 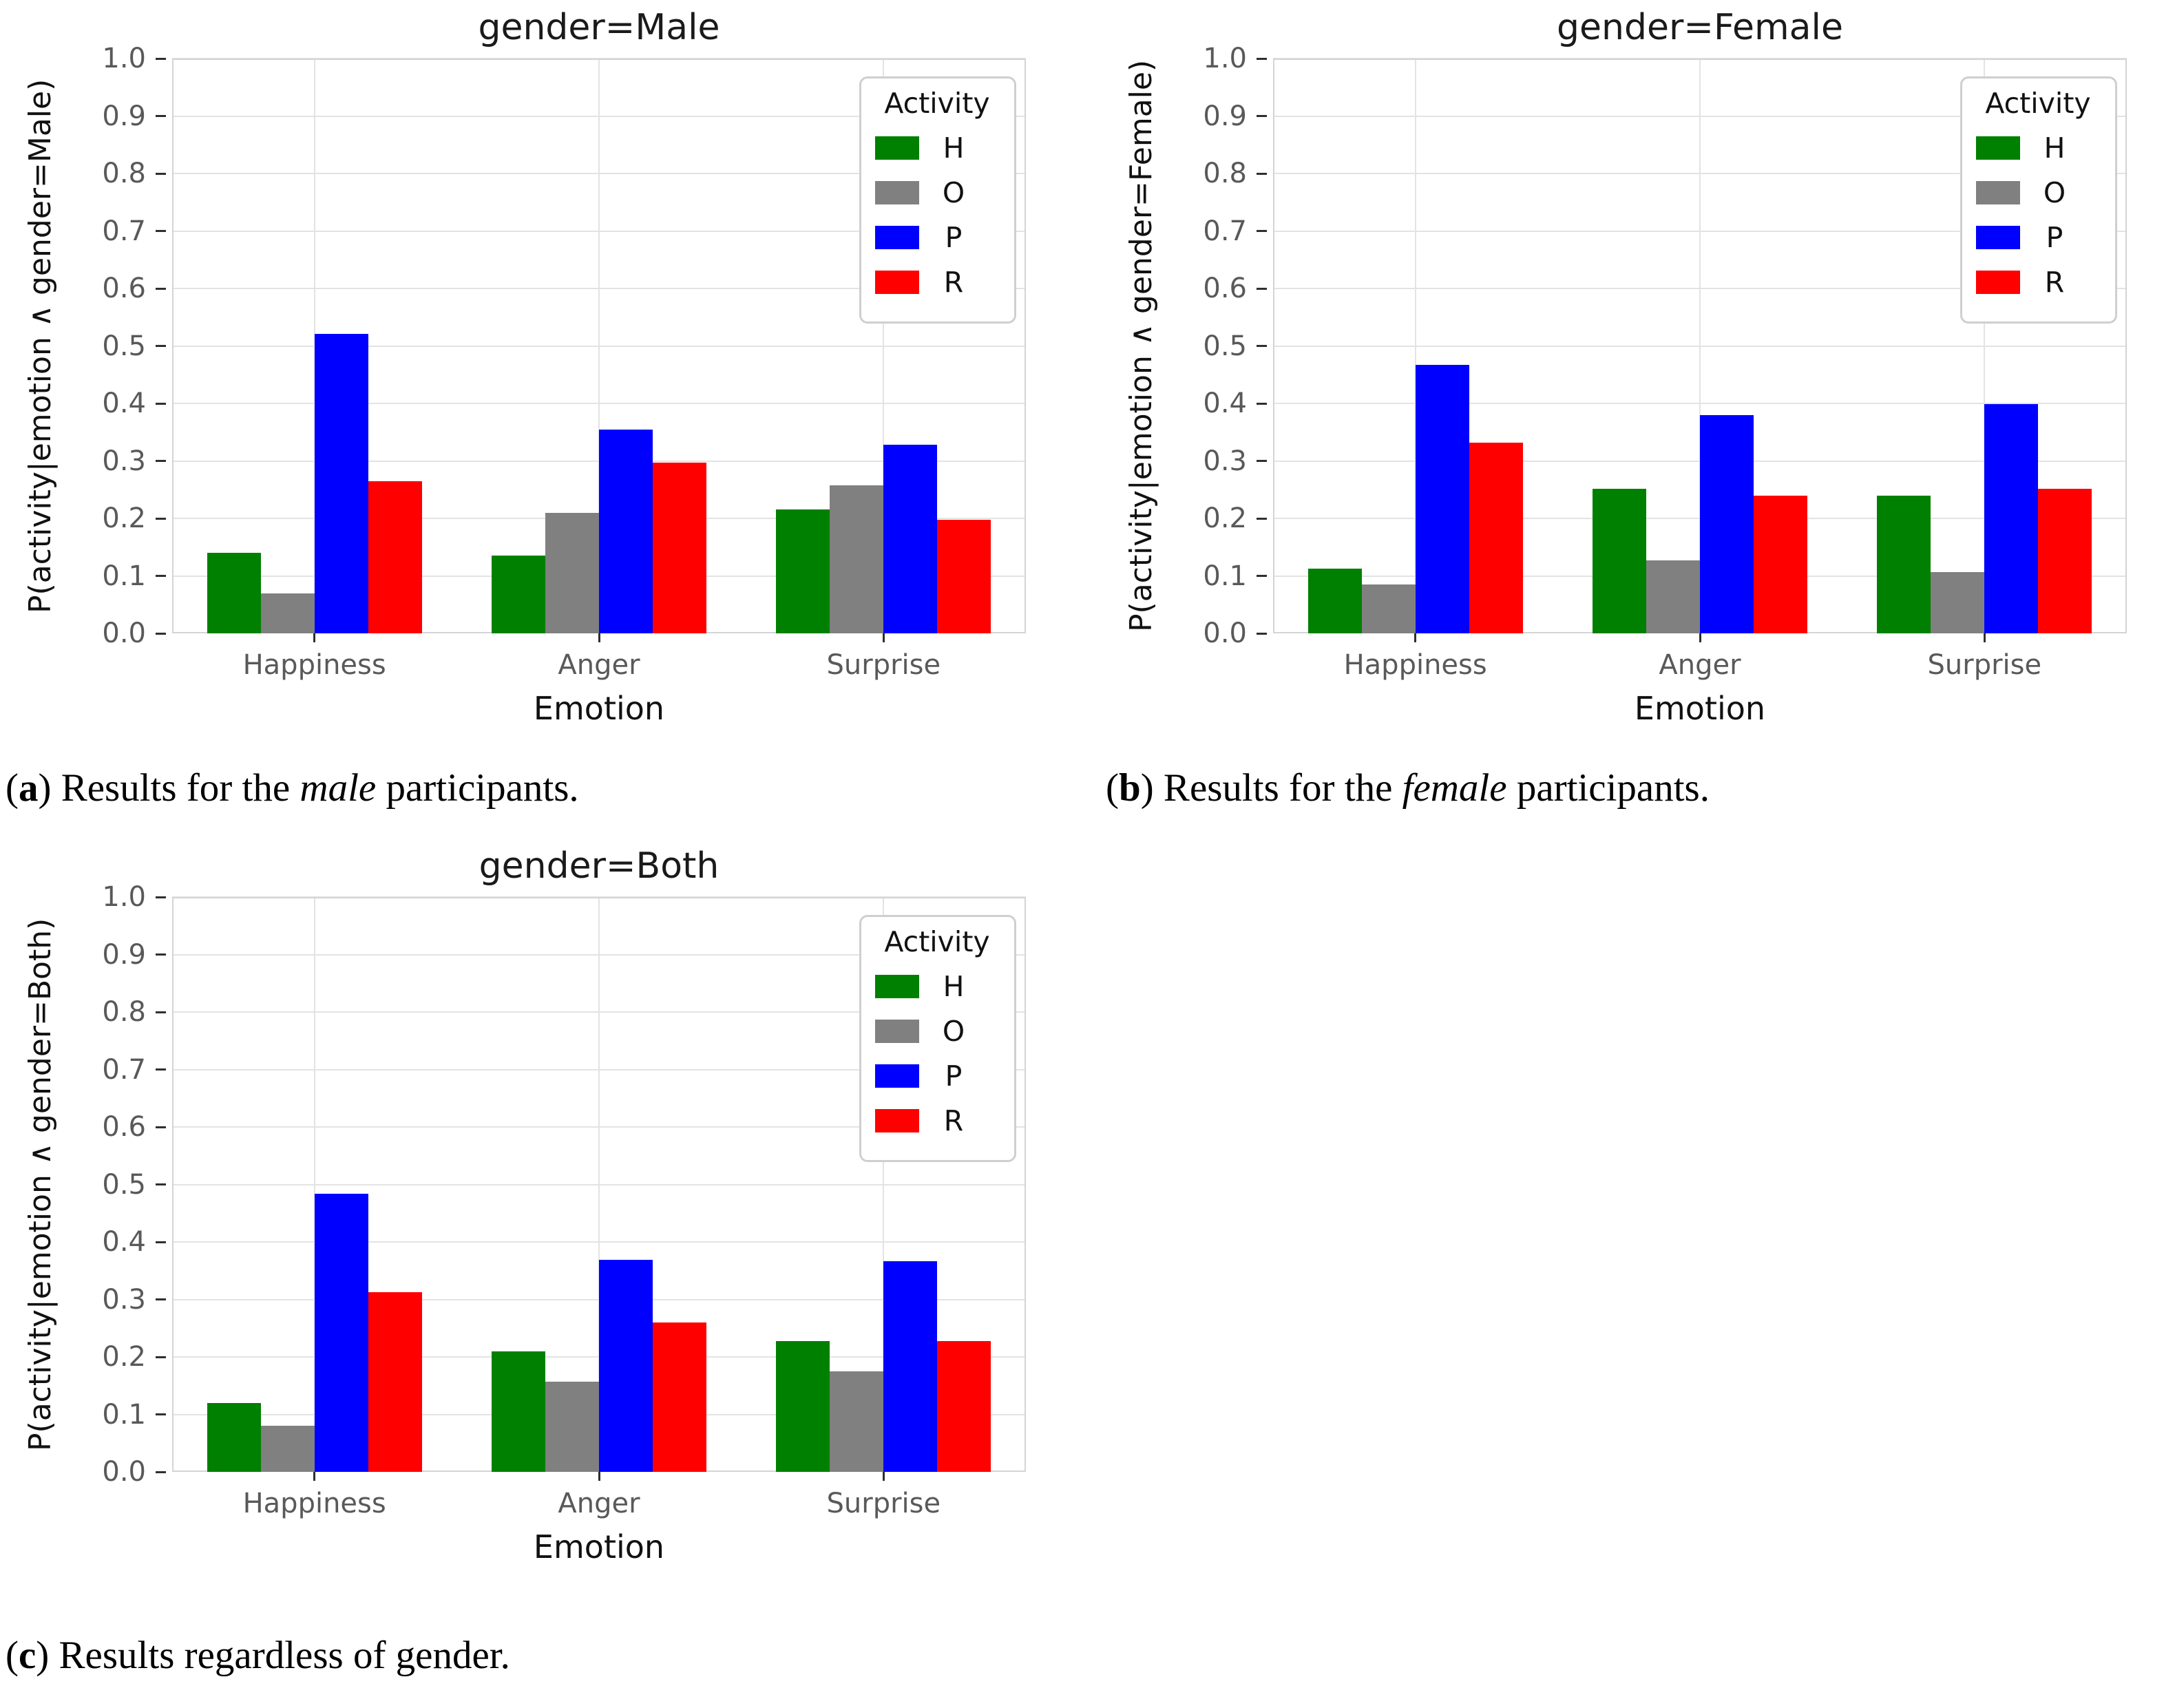 What do you see at coordinates (599, 866) in the screenshot?
I see `chart-title: gender=Both` at bounding box center [599, 866].